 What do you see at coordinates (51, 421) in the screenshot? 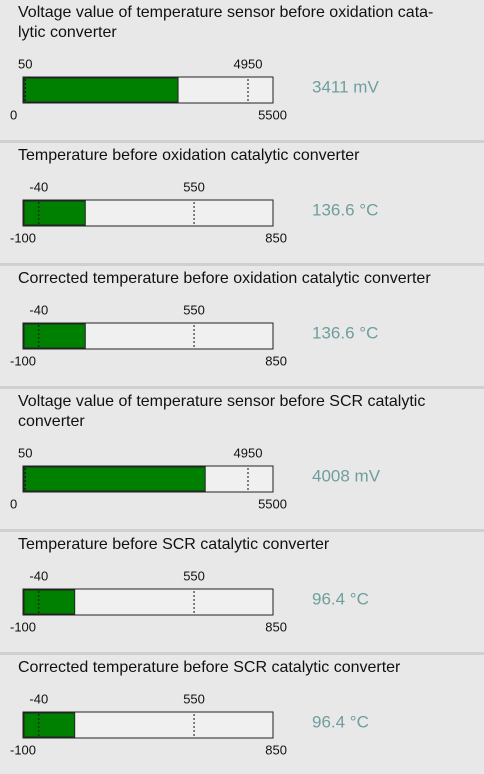
I see `panel-title: converter` at bounding box center [51, 421].